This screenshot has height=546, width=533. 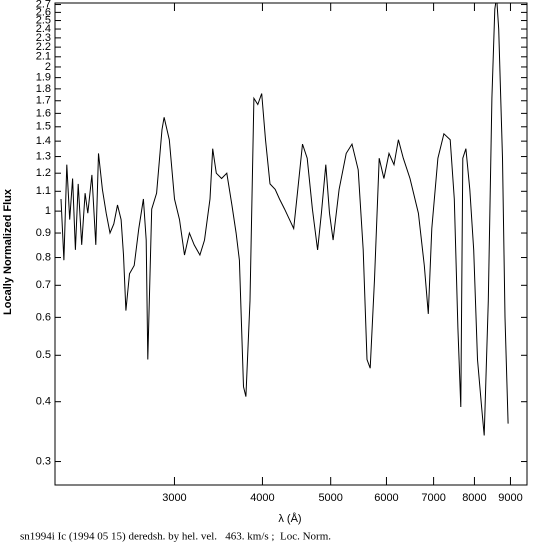 What do you see at coordinates (474, 498) in the screenshot?
I see `x-tick-label: 8000` at bounding box center [474, 498].